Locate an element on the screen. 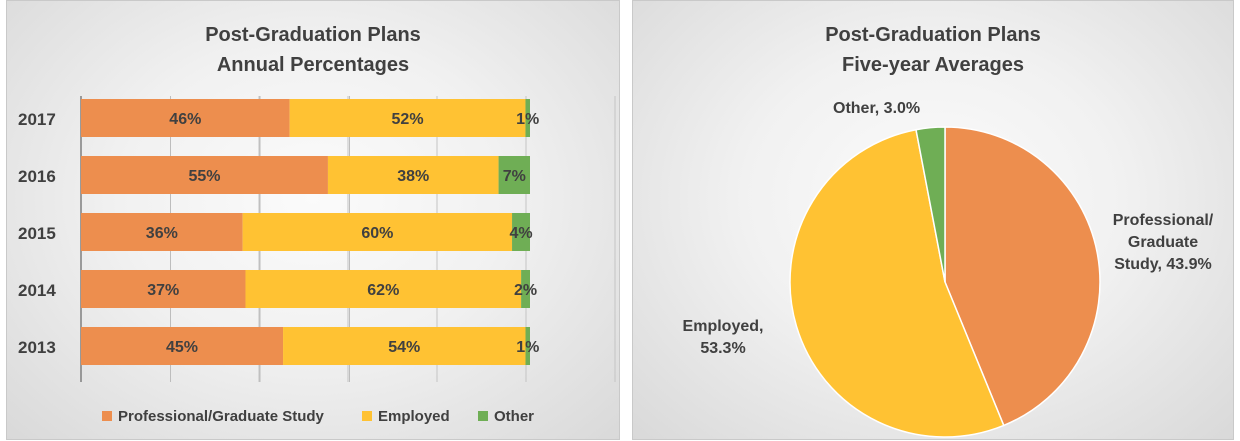 Image resolution: width=1240 pixels, height=441 pixels. pie-slice-employed is located at coordinates (897, 283).